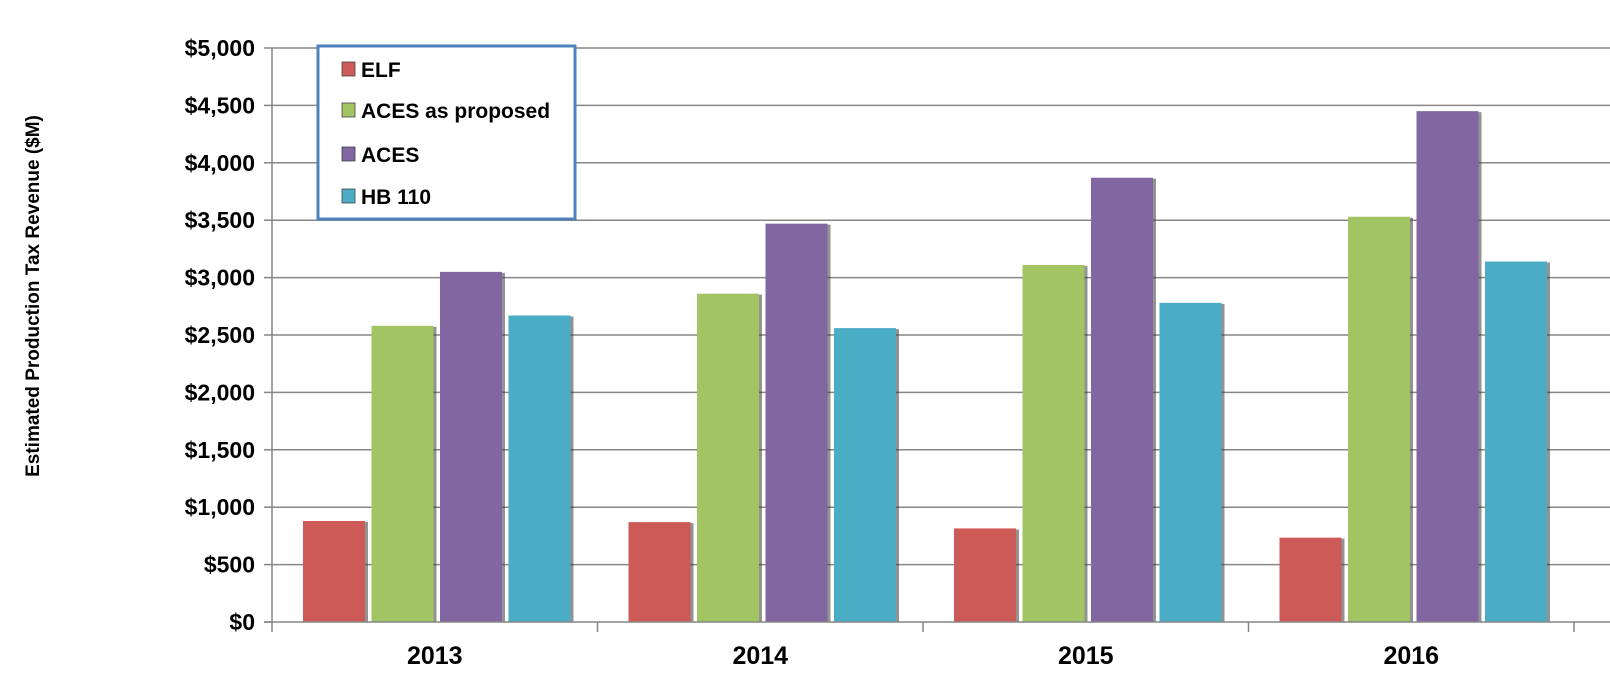 This screenshot has height=684, width=1610. What do you see at coordinates (1190, 462) in the screenshot?
I see `bar-hb-110-2015` at bounding box center [1190, 462].